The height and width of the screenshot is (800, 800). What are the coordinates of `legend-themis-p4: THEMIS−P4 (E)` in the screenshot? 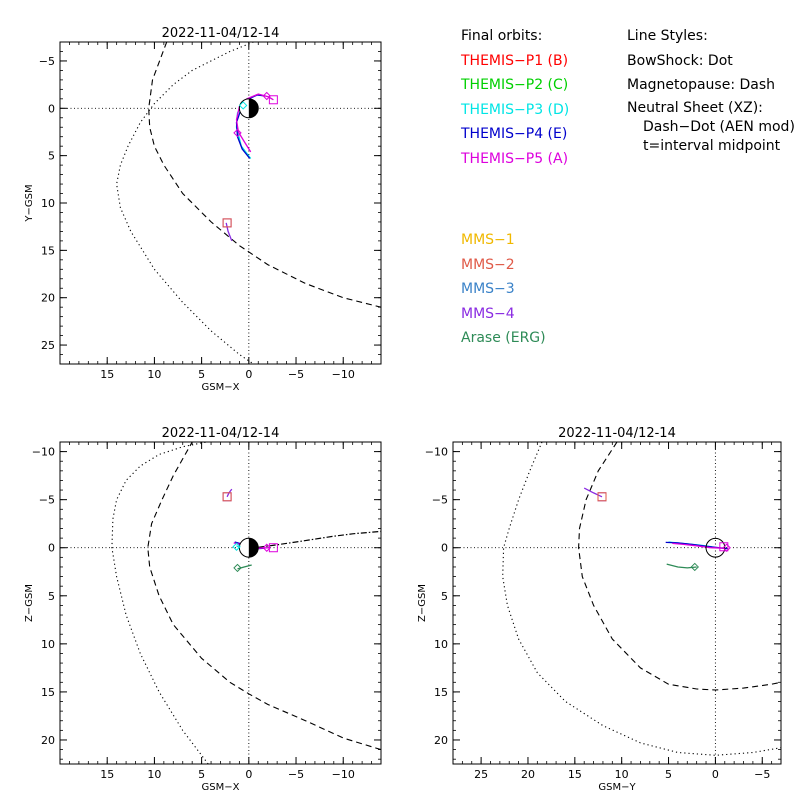 It's located at (514, 134).